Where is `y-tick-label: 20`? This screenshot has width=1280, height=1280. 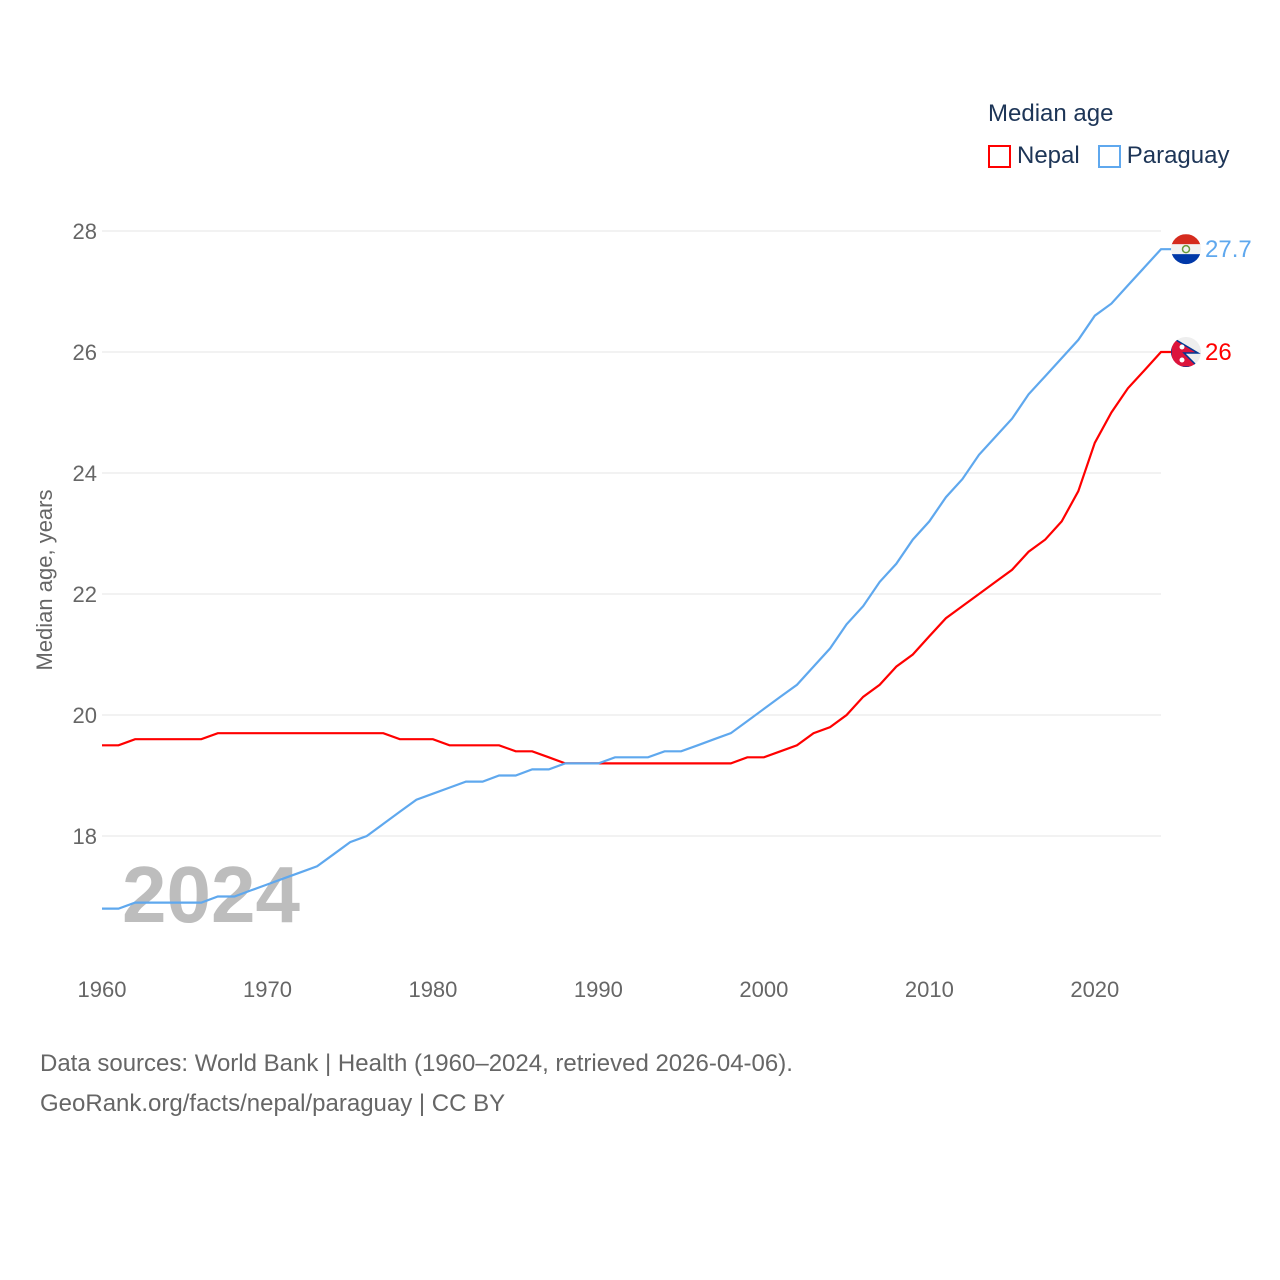
y-tick-label: 20 is located at coordinates (85, 715).